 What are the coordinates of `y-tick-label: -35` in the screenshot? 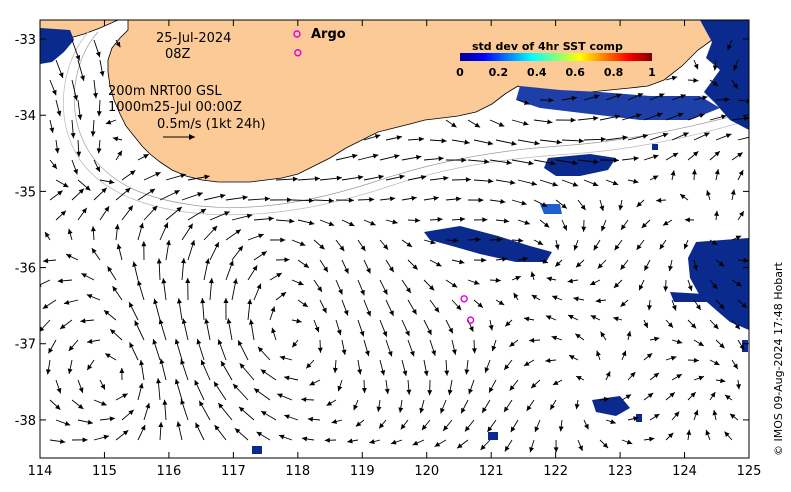 It's located at (25, 192).